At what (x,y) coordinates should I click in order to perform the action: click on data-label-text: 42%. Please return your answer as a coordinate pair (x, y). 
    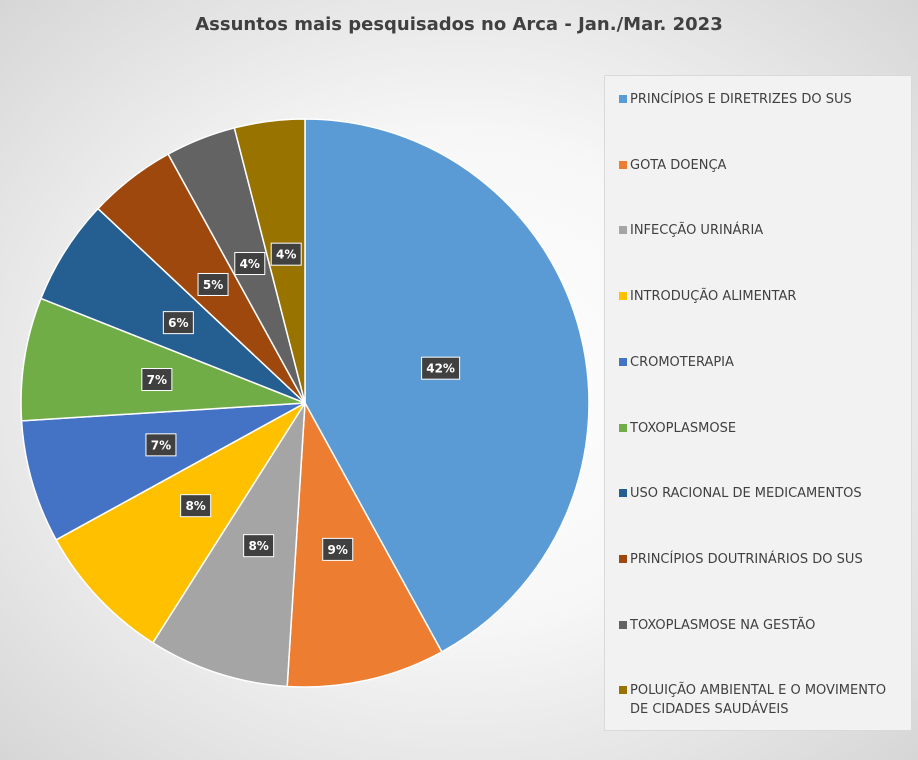
    Looking at the image, I should click on (440, 369).